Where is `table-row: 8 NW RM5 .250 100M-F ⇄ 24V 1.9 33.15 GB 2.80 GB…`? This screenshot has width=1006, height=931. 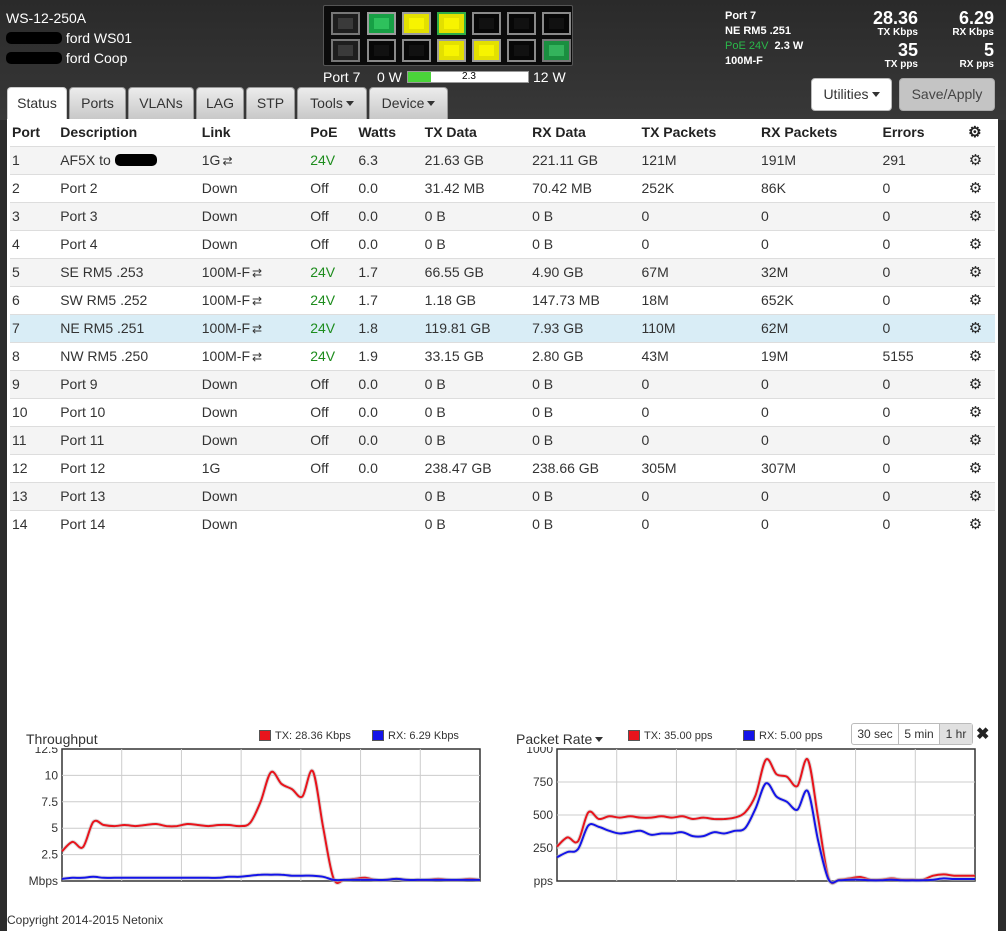 table-row: 8 NW RM5 .250 100M-F ⇄ 24V 1.9 33.15 GB 2.80 GB… is located at coordinates (502, 355).